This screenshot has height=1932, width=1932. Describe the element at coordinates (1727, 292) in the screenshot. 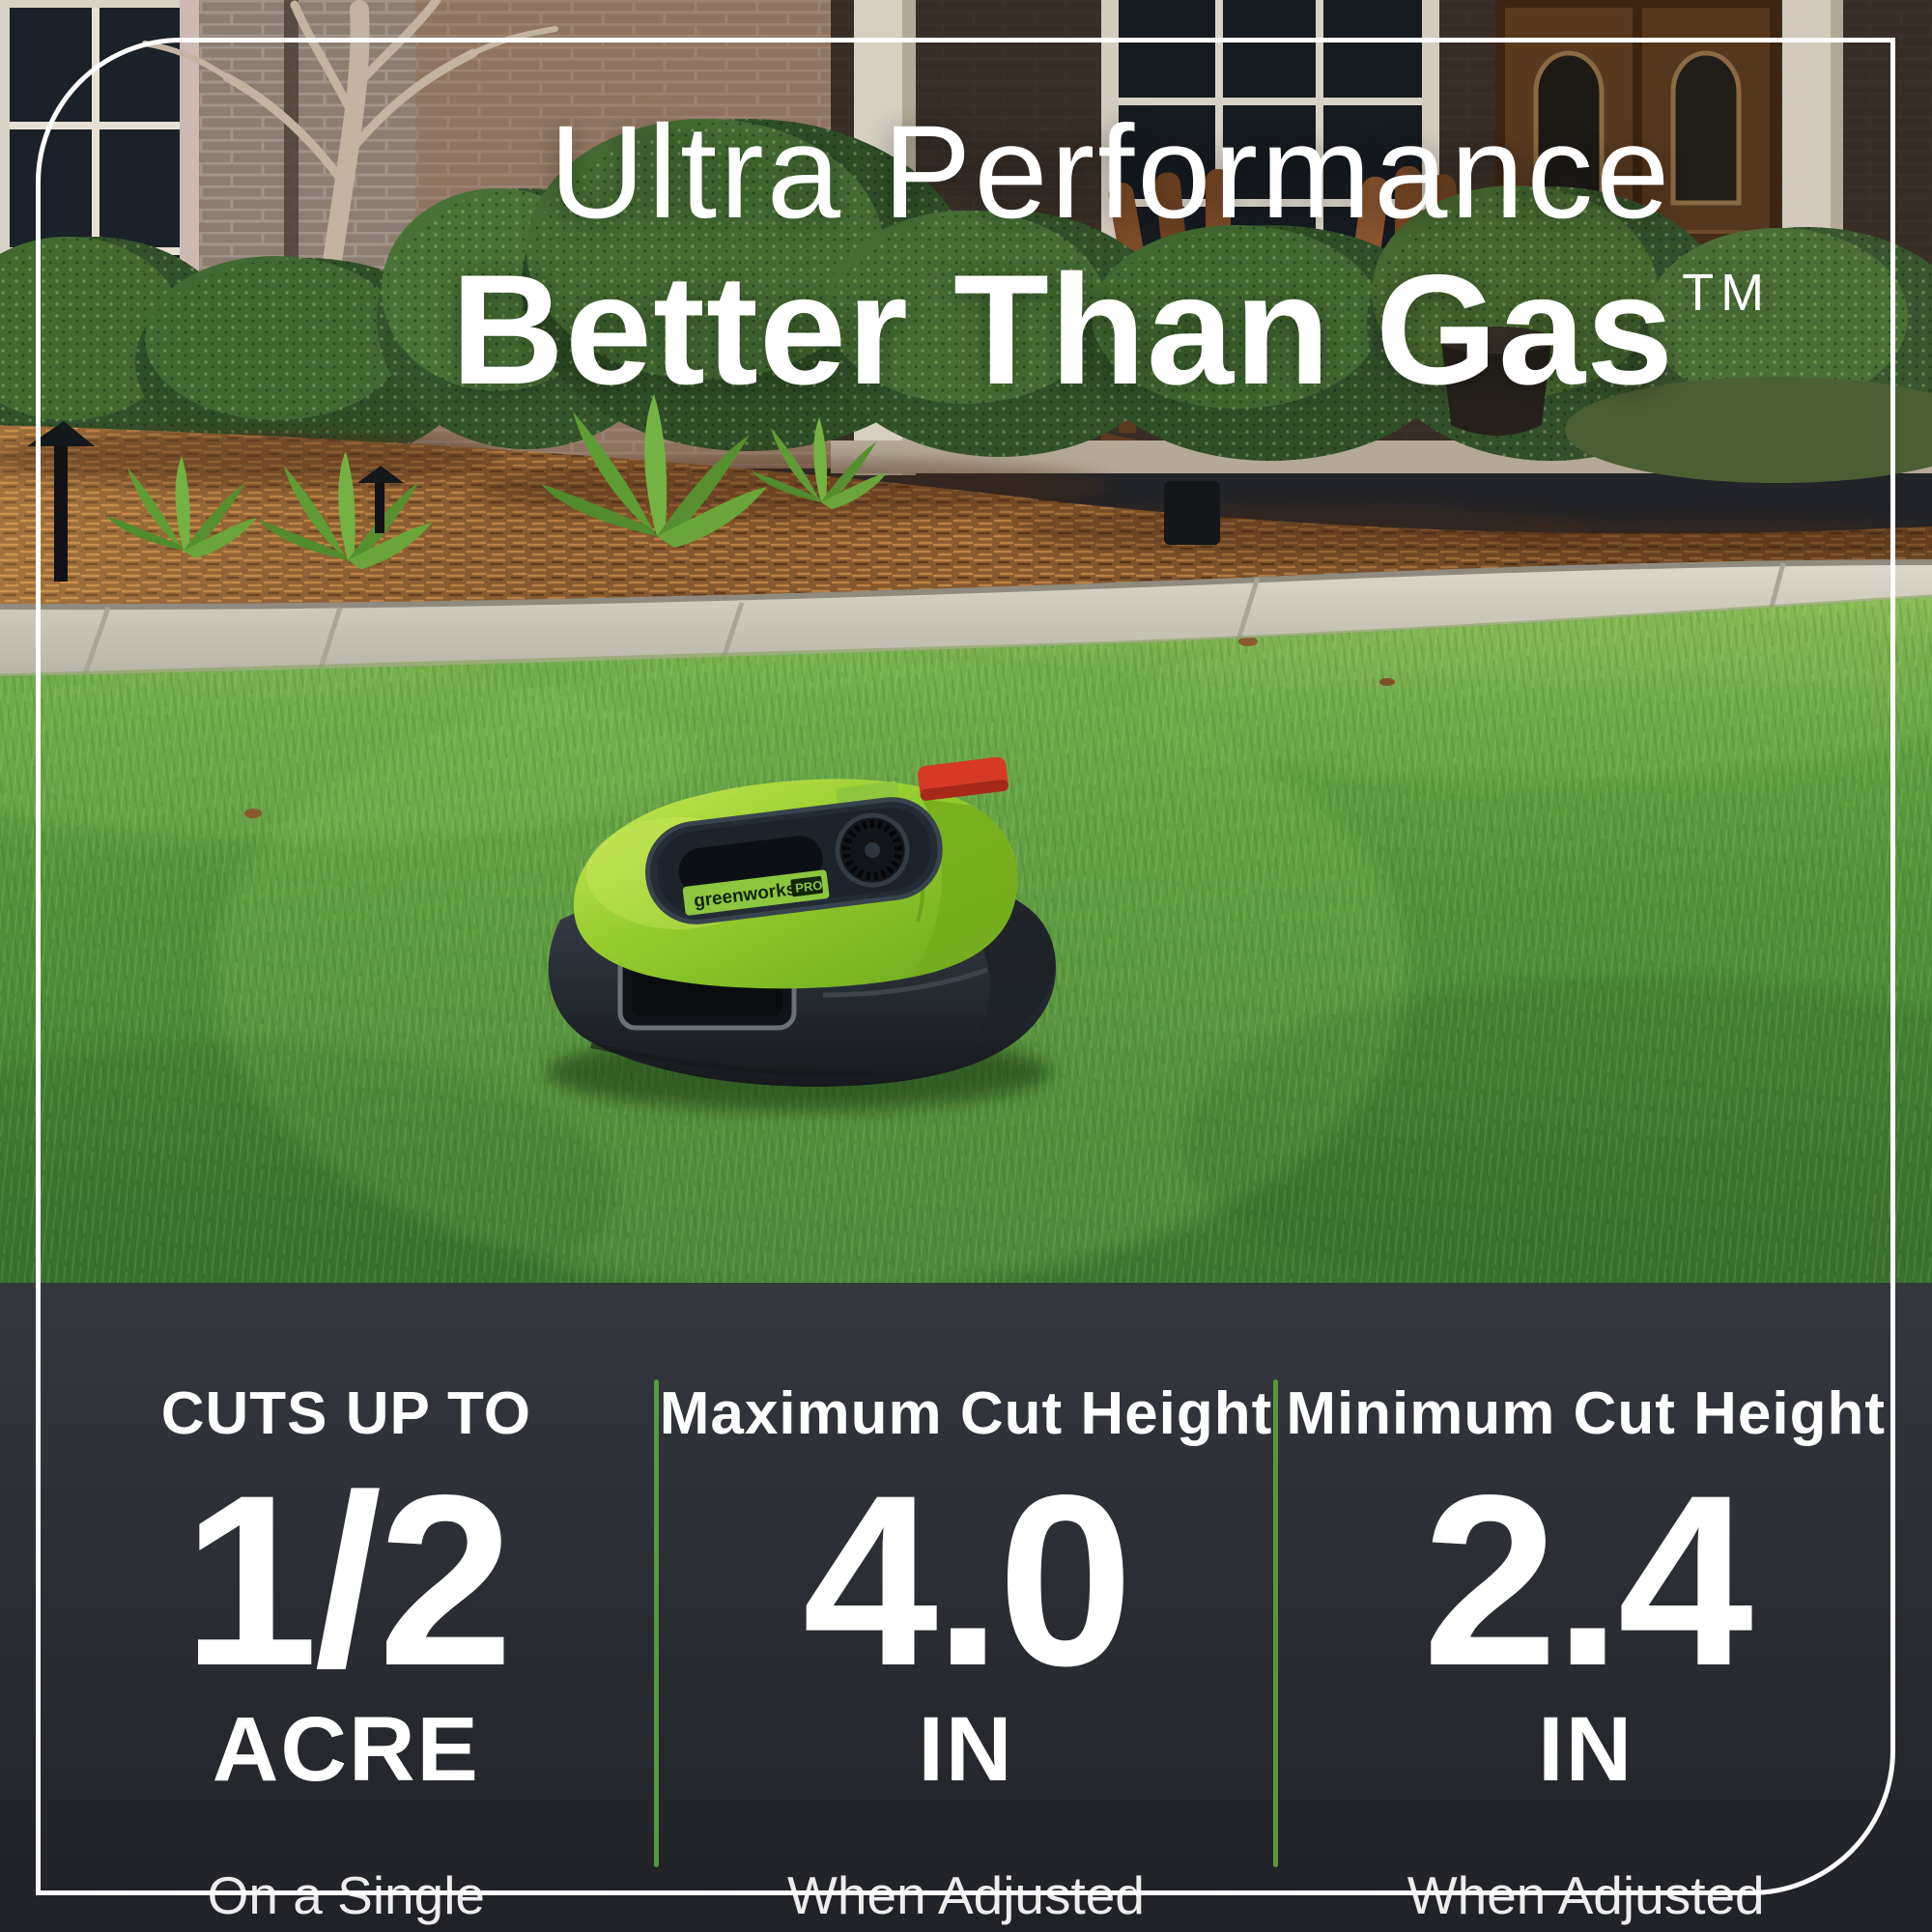

I see `trademark-symbol: TM` at that location.